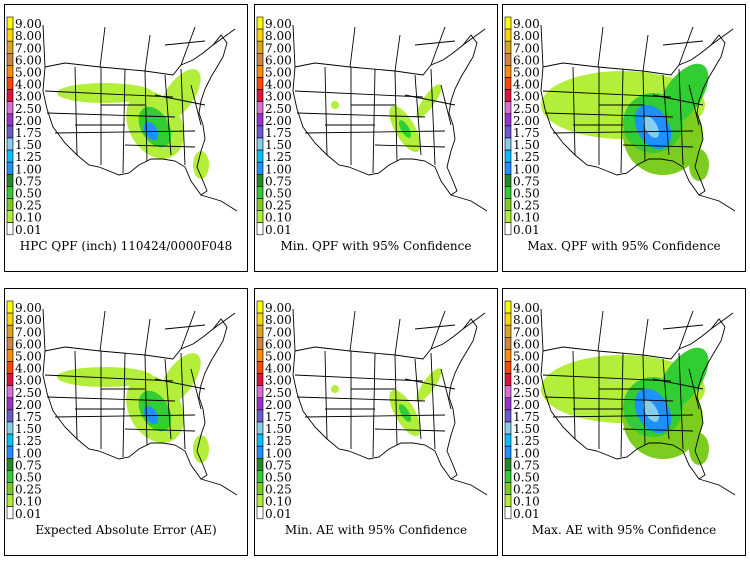 Image resolution: width=750 pixels, height=562 pixels. What do you see at coordinates (526, 320) in the screenshot?
I see `legend-label: 8.00` at bounding box center [526, 320].